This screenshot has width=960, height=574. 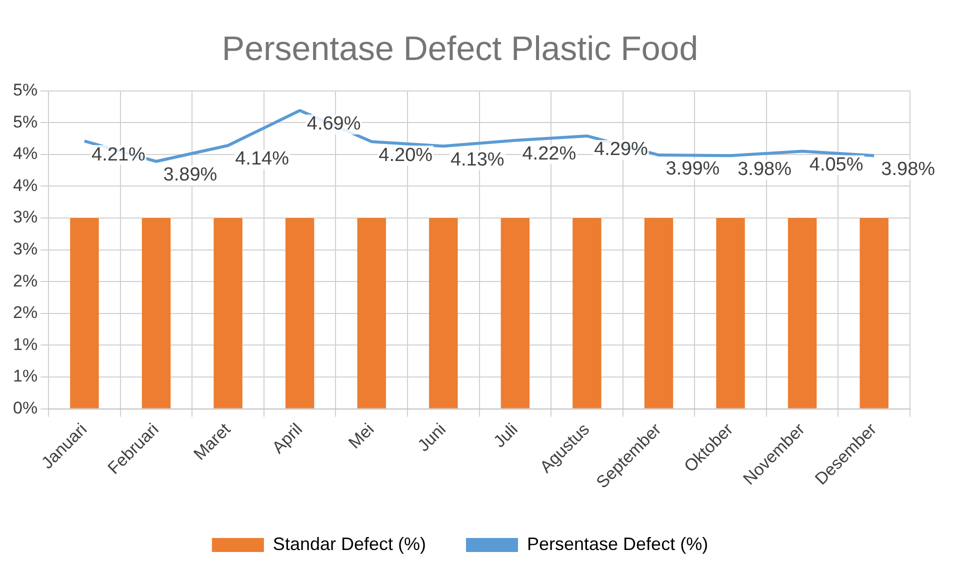 I want to click on data-label: 4.69%, so click(x=333, y=124).